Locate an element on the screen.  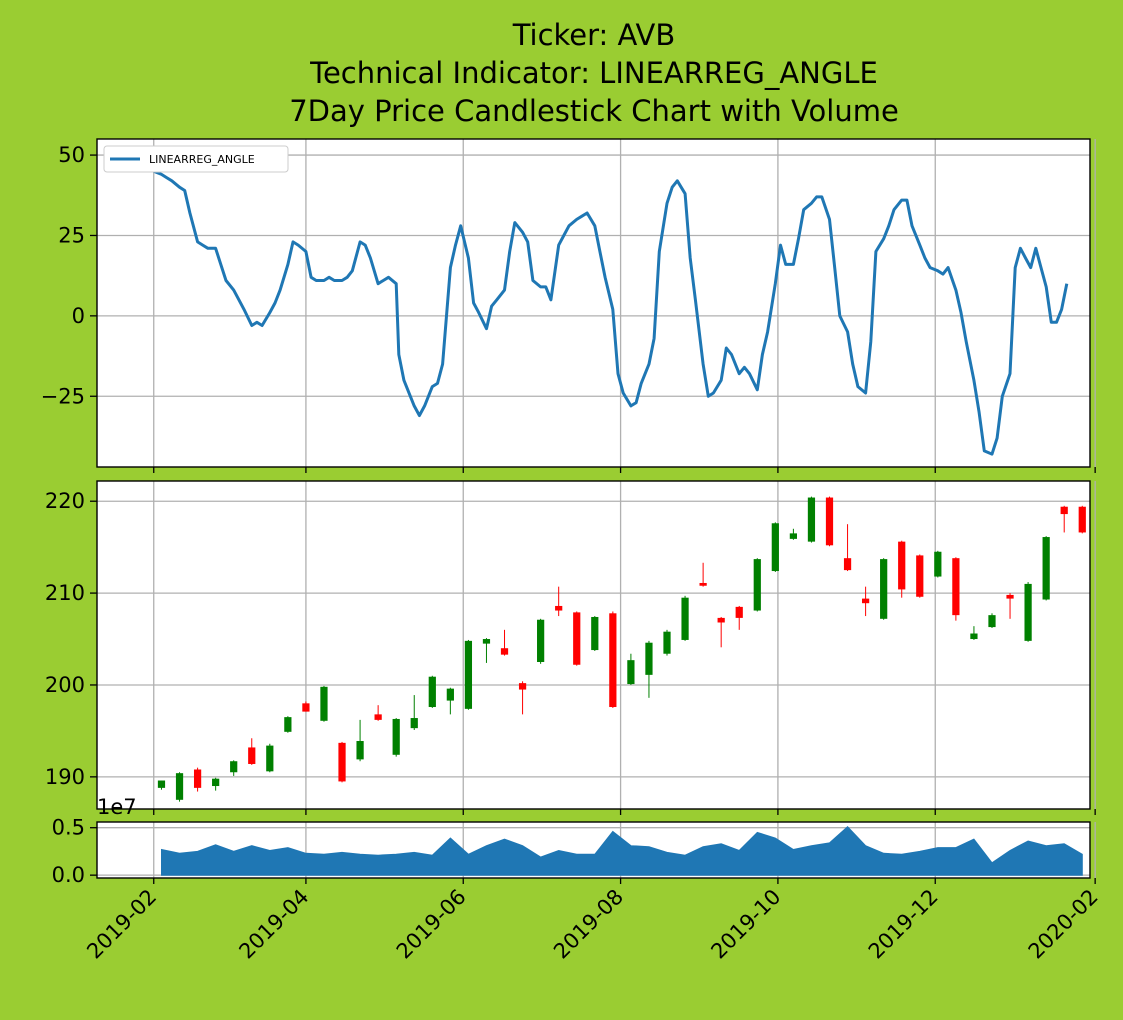
title-line-1: Ticker: AVB is located at coordinates (594, 35).